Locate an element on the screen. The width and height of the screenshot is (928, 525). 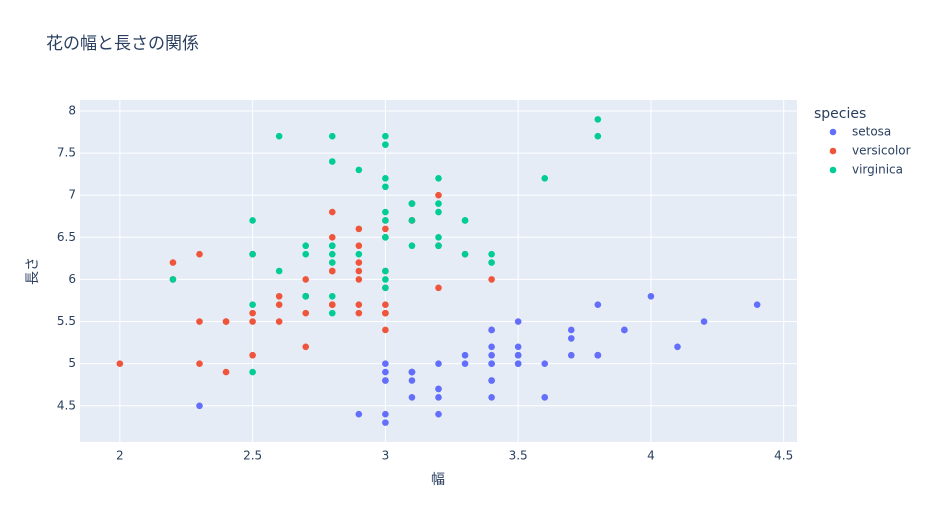
legend-label: setosa is located at coordinates (871, 132).